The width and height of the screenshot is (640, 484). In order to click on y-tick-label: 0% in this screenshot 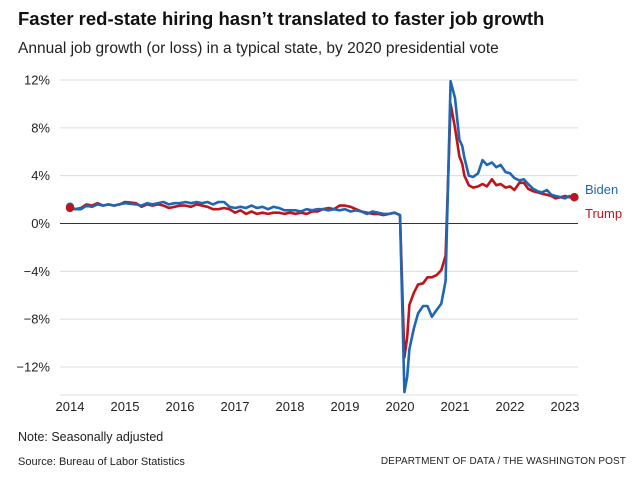, I will do `click(40, 223)`.